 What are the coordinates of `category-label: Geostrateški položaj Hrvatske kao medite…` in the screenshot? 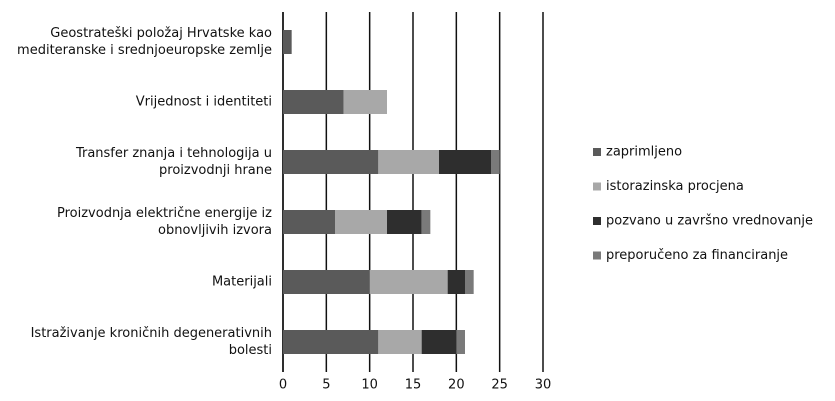 It's located at (144, 42).